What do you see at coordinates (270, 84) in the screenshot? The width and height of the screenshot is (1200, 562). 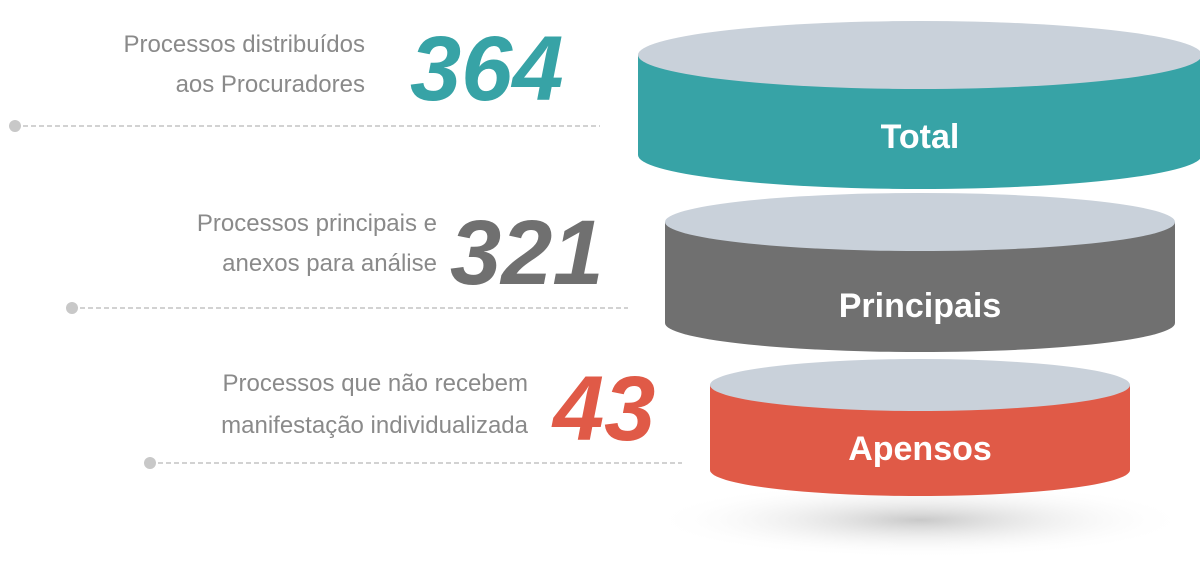 I see `description: aos Procuradores` at bounding box center [270, 84].